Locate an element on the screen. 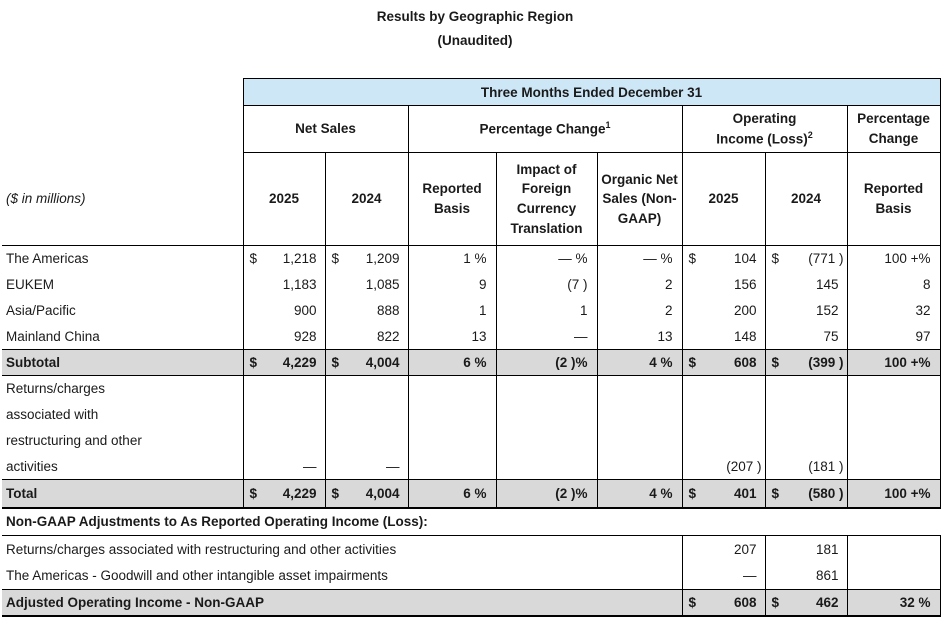  cell-ns-2024: 1,085 is located at coordinates (366, 284).